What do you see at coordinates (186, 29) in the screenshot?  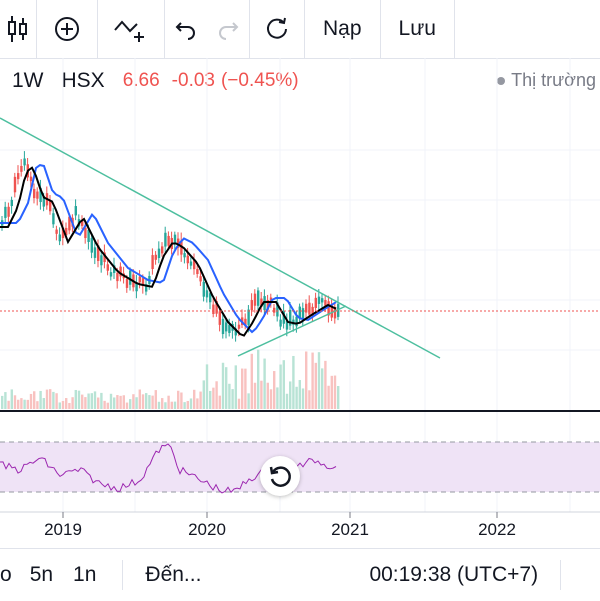 I see `undo-button` at bounding box center [186, 29].